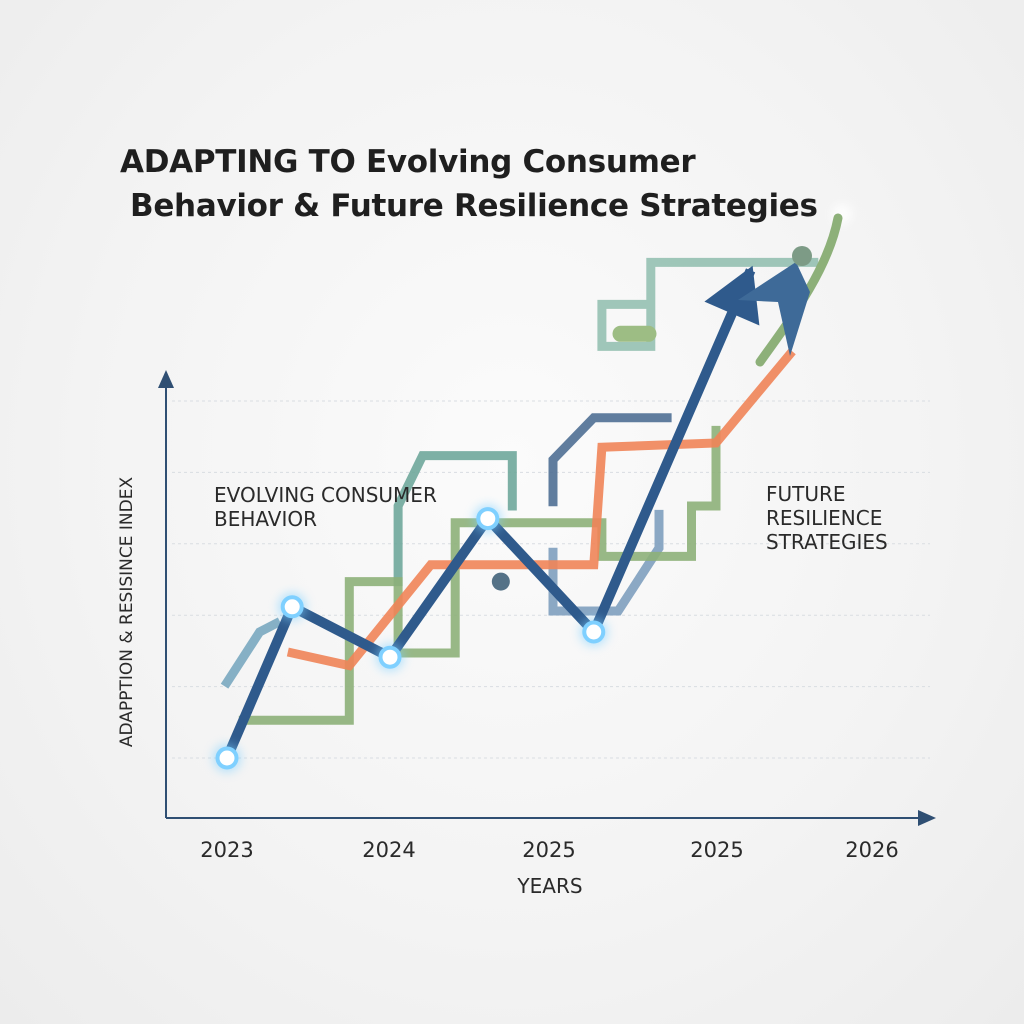 The width and height of the screenshot is (1024, 1024). Describe the element at coordinates (824, 518) in the screenshot. I see `annotation-line: RESILIENCE` at that location.